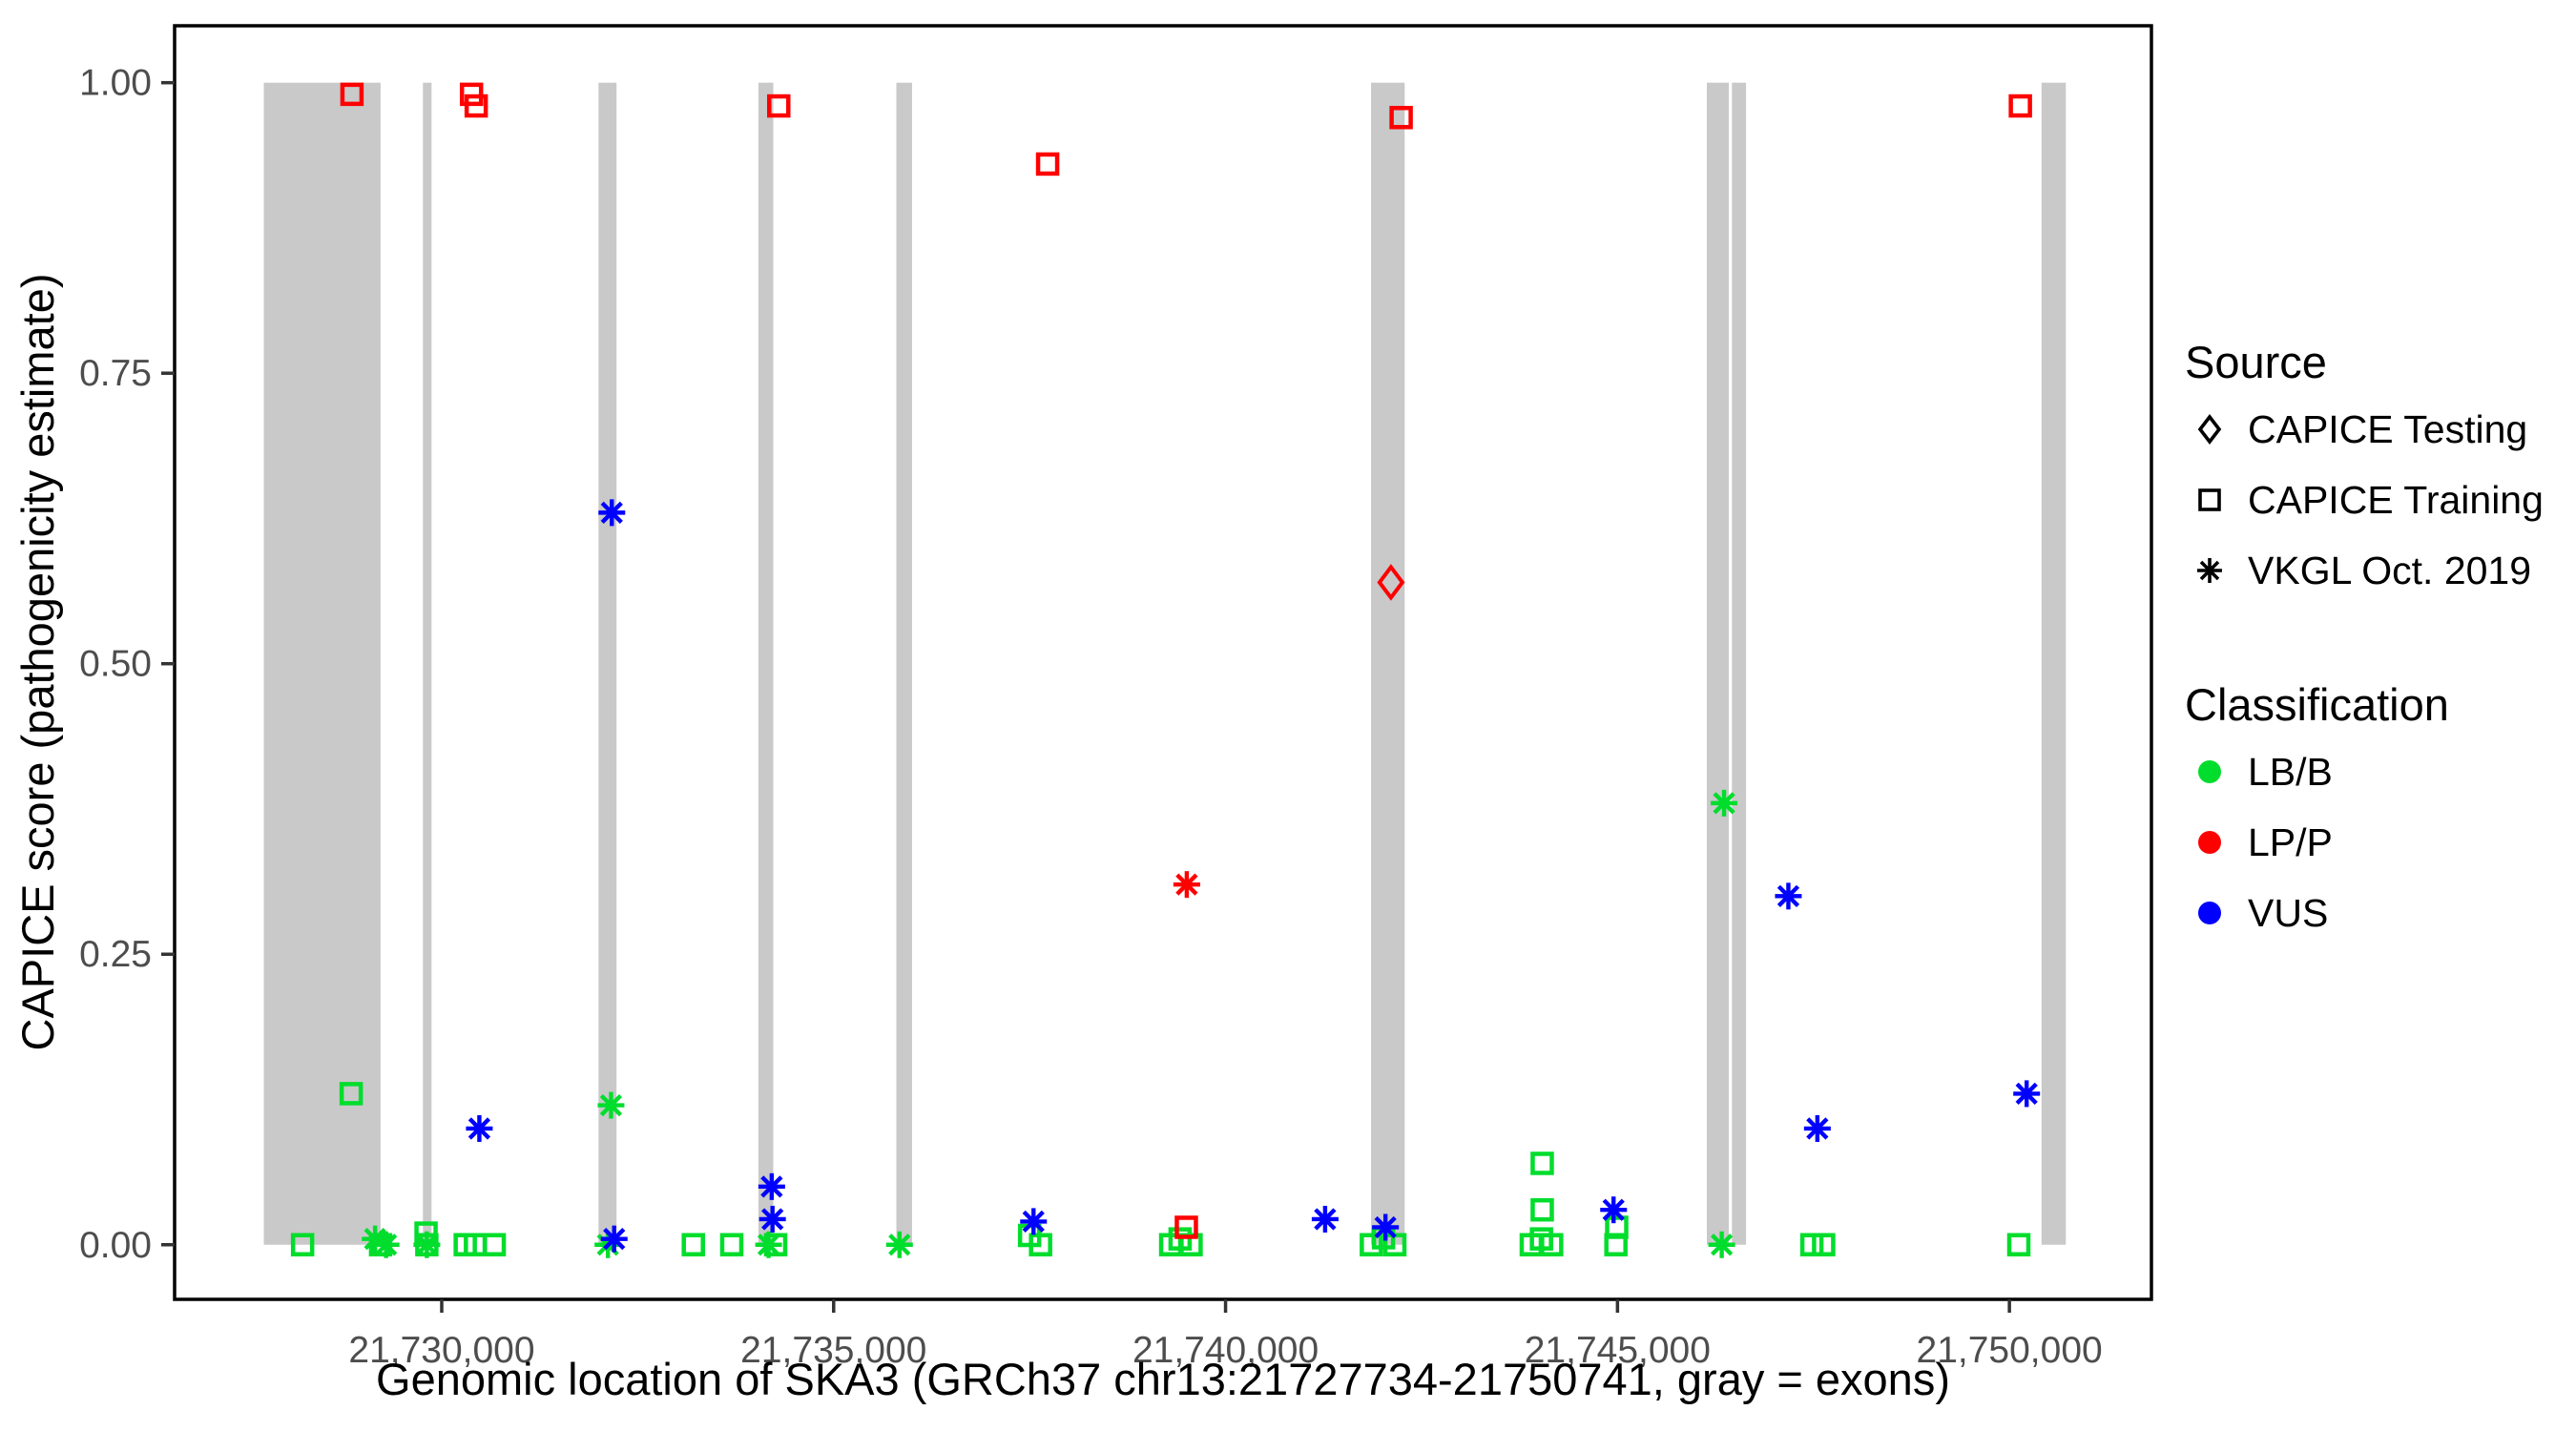 The image size is (2576, 1431). I want to click on legend-item-label: VUS, so click(2288, 912).